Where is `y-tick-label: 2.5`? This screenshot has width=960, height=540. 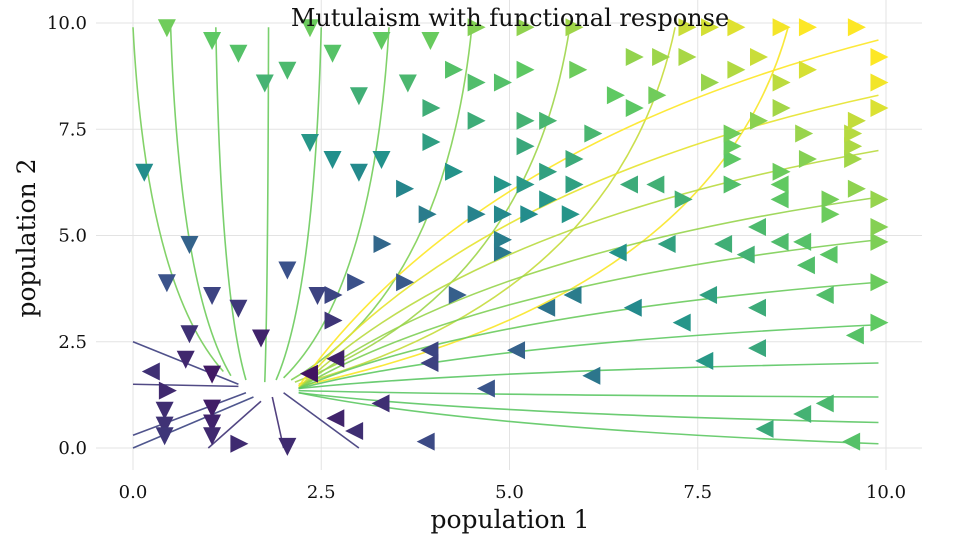
y-tick-label: 2.5 is located at coordinates (72, 342).